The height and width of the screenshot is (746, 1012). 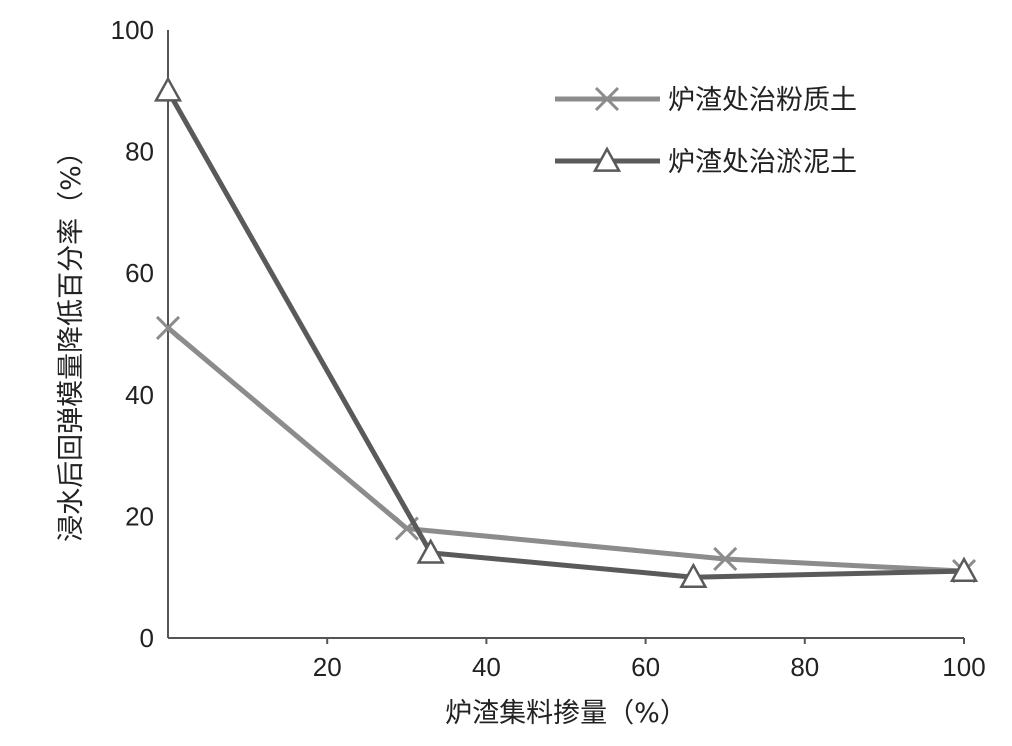 I want to click on legend-item-series-1: 炉渣处治粉质土, so click(x=706, y=100).